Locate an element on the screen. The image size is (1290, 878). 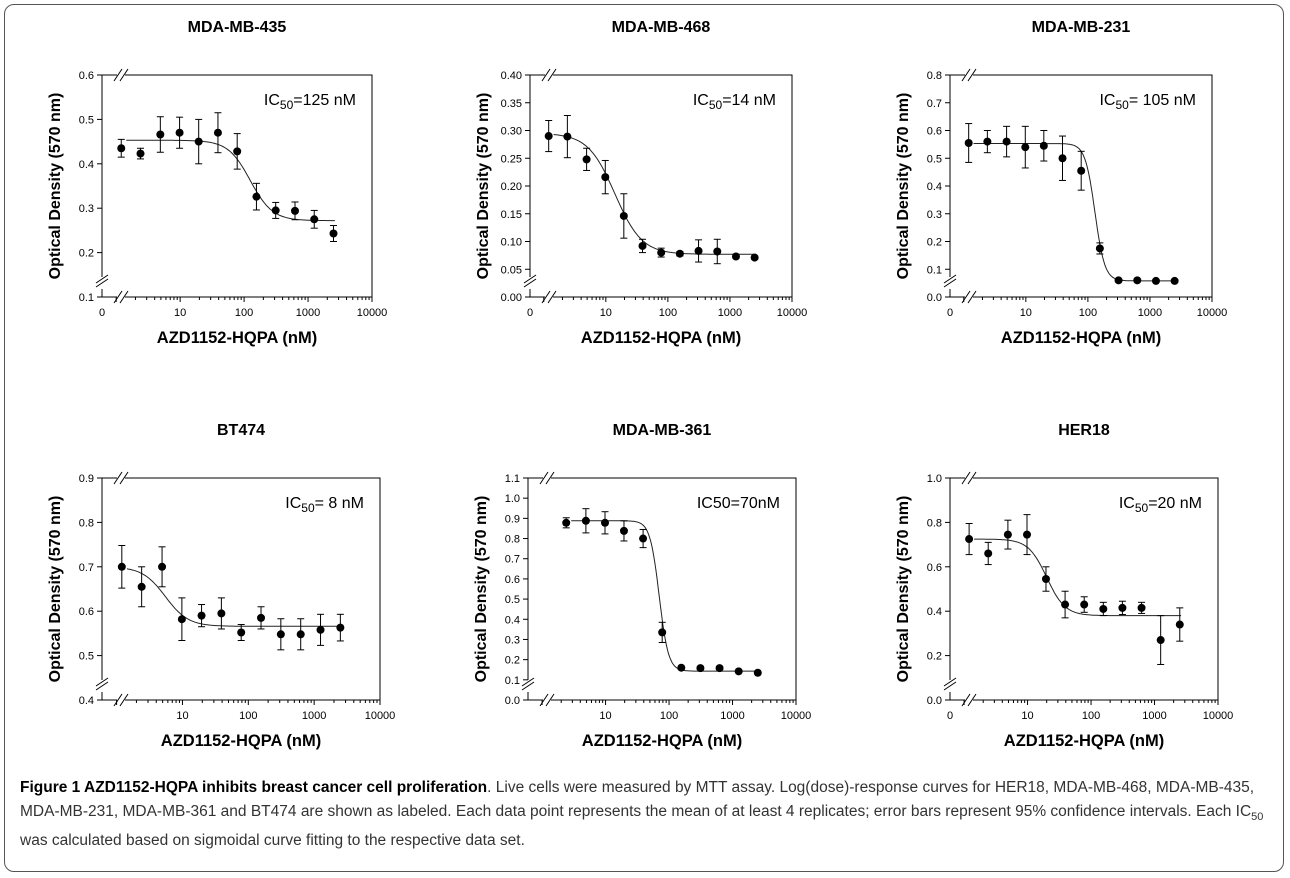
x-tick-label: 100 is located at coordinates (244, 313).